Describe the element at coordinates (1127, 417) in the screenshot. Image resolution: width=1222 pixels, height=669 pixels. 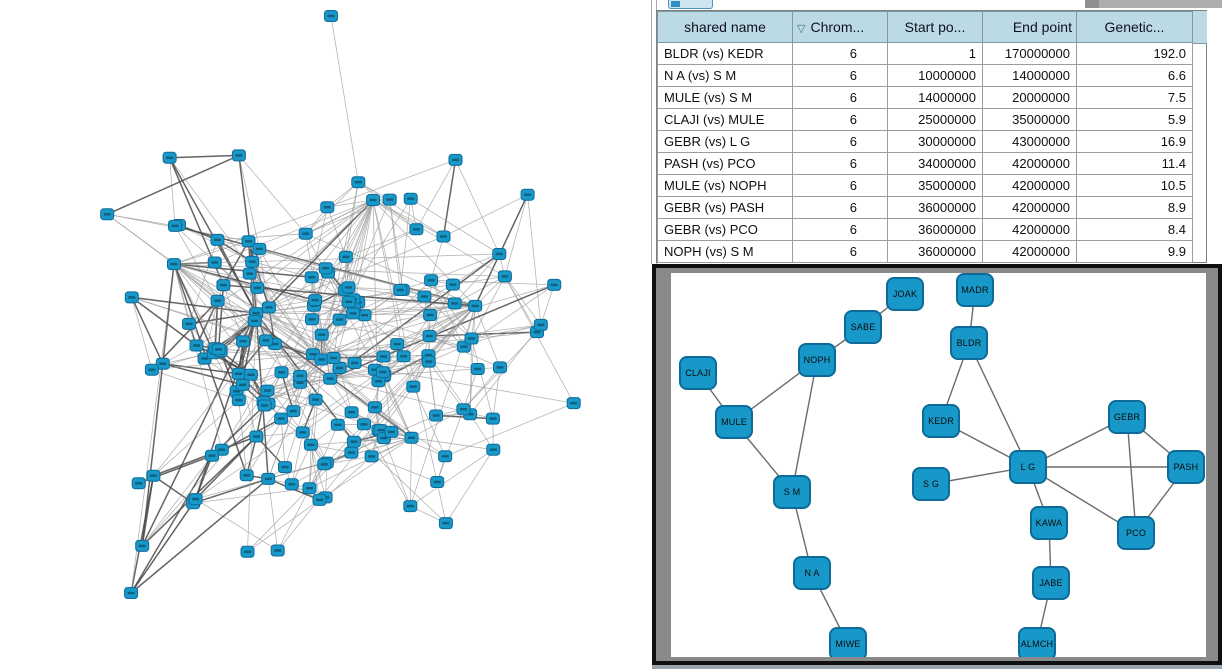
I see `node-gebr: GEBR` at that location.